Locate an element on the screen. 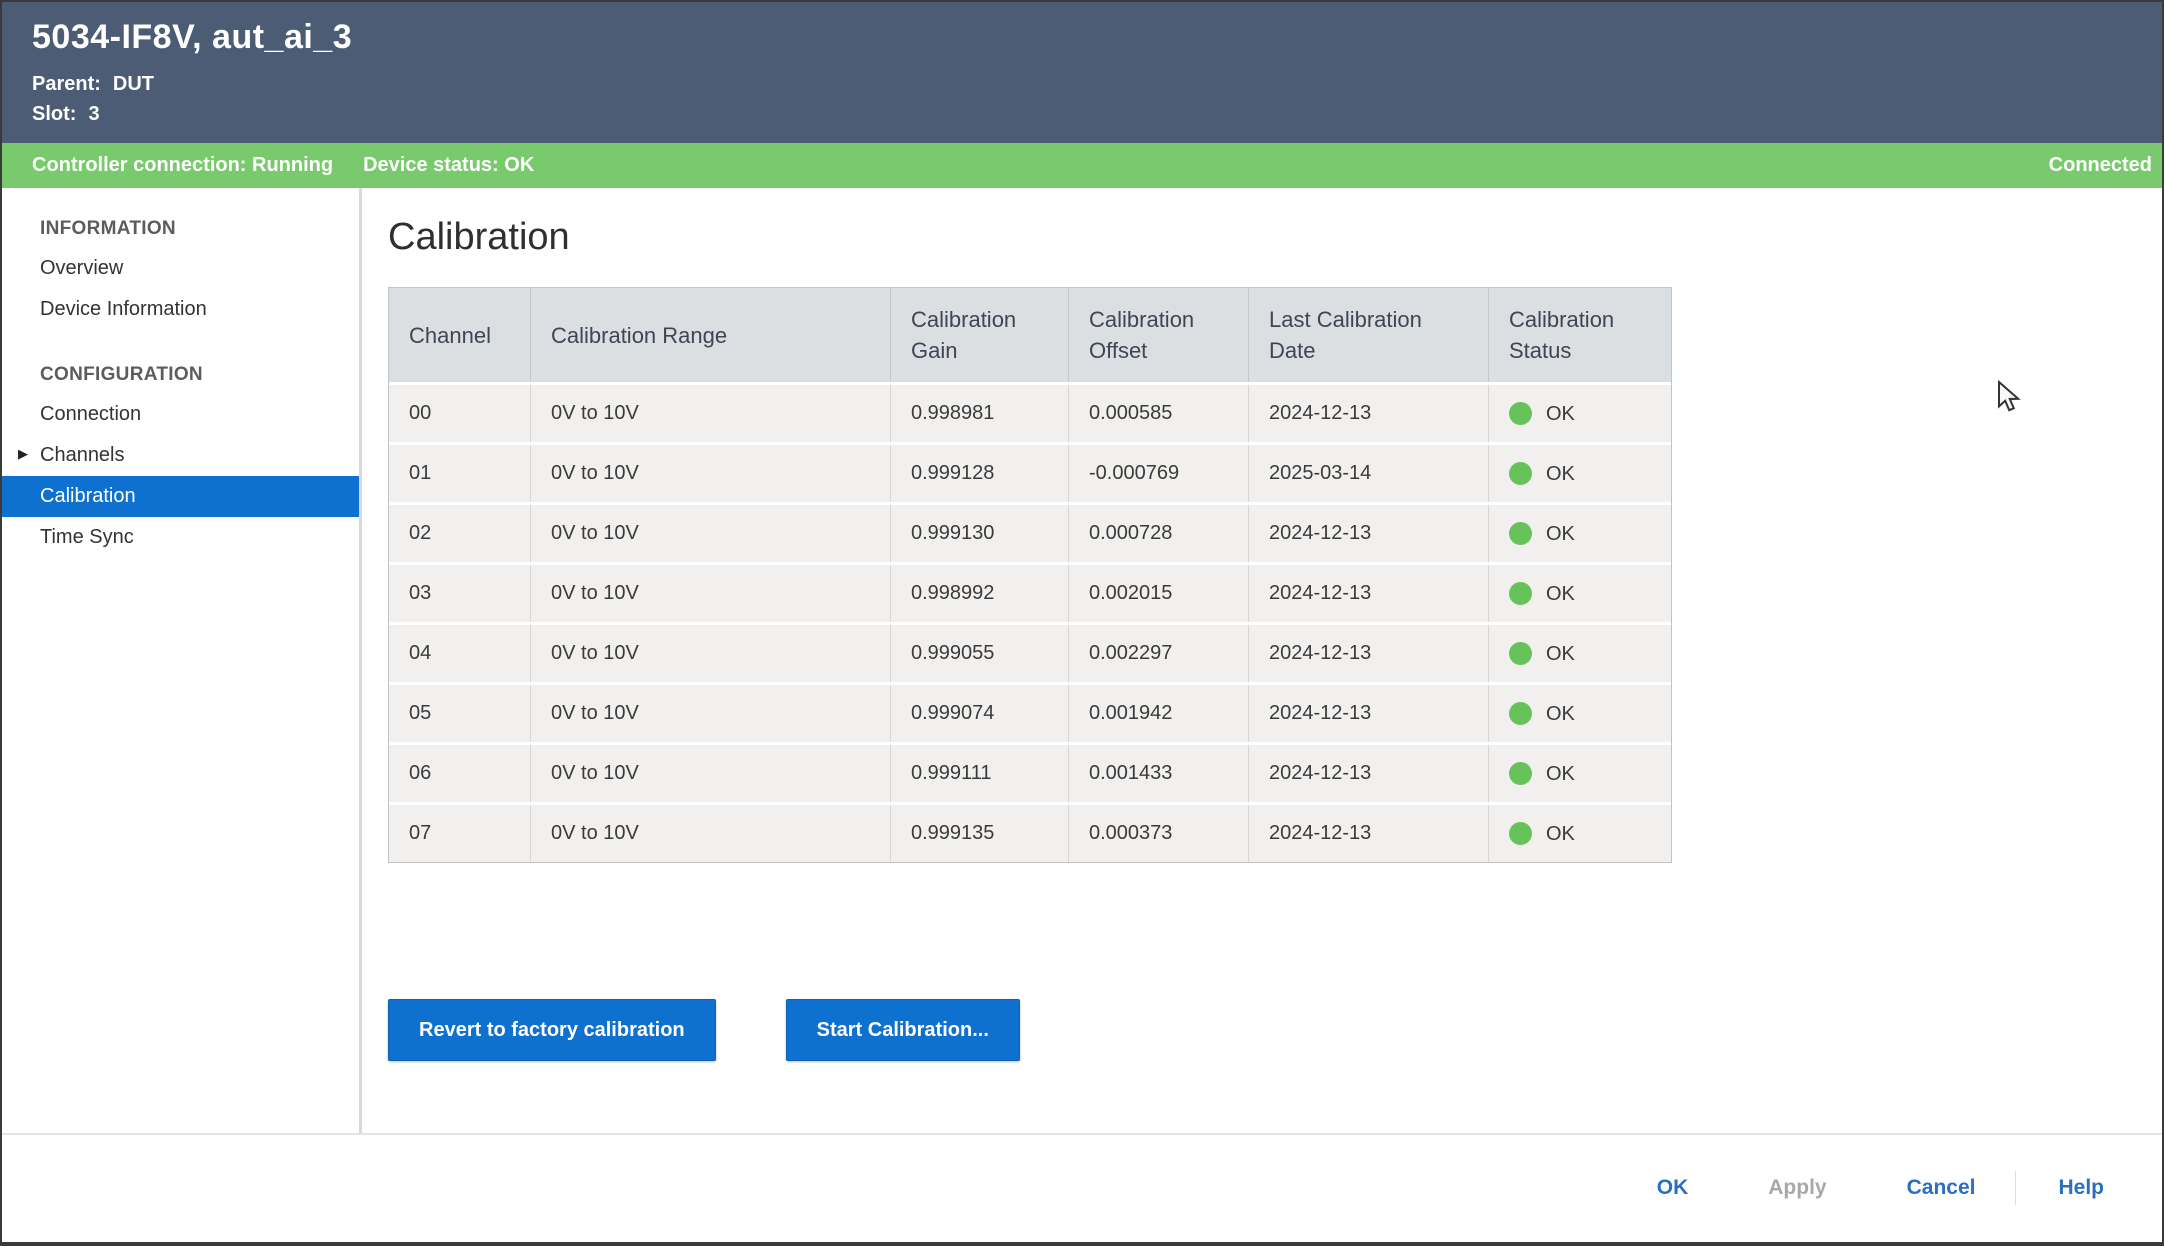 This screenshot has width=2164, height=1246. dialog-footer: OK Apply Cancel Help is located at coordinates (1082, 1186).